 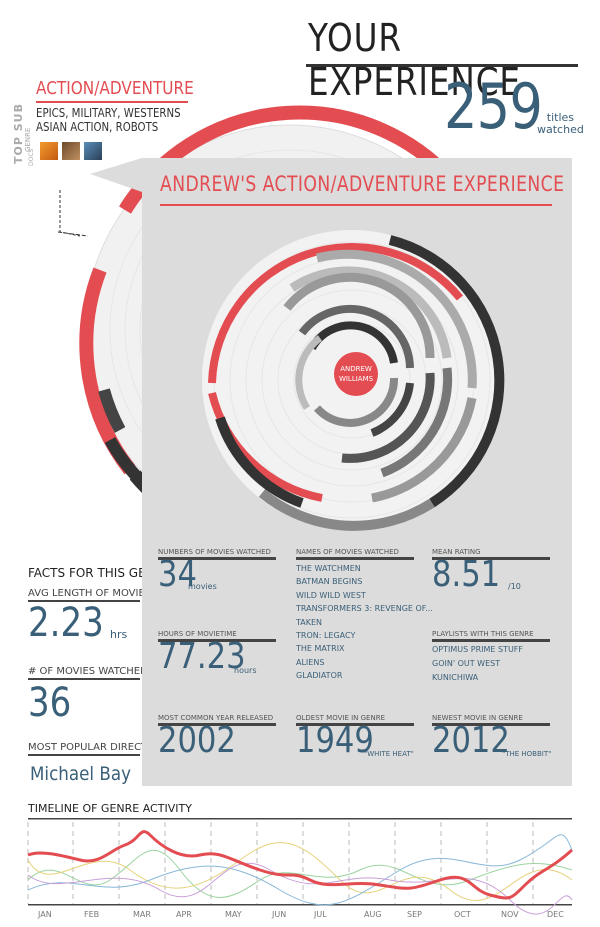 What do you see at coordinates (510, 914) in the screenshot?
I see `timeline-month-label: NOV` at bounding box center [510, 914].